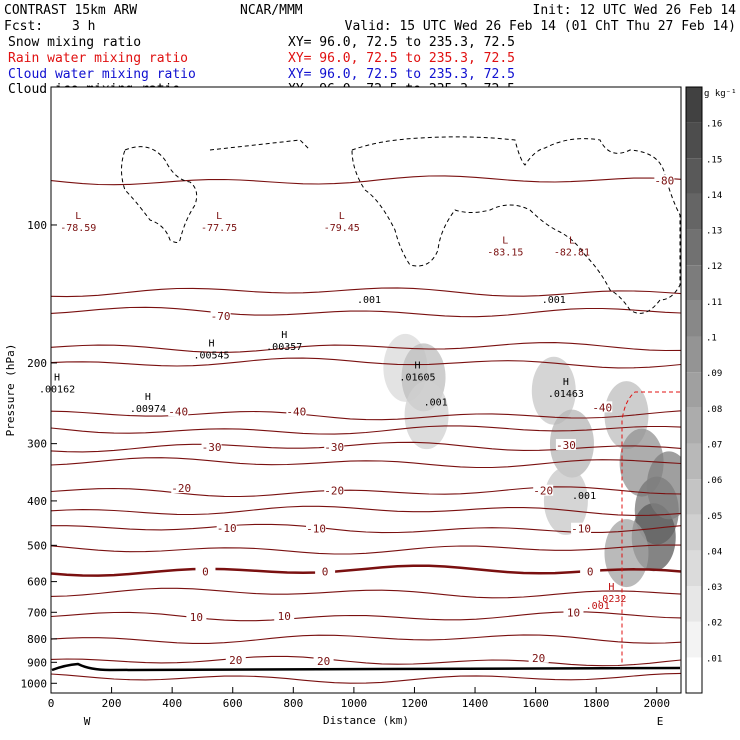 The width and height of the screenshot is (740, 740). I want to click on field-xy-rain: XY= 96.0, 72.5 to 235.3, 72.5, so click(401, 58).